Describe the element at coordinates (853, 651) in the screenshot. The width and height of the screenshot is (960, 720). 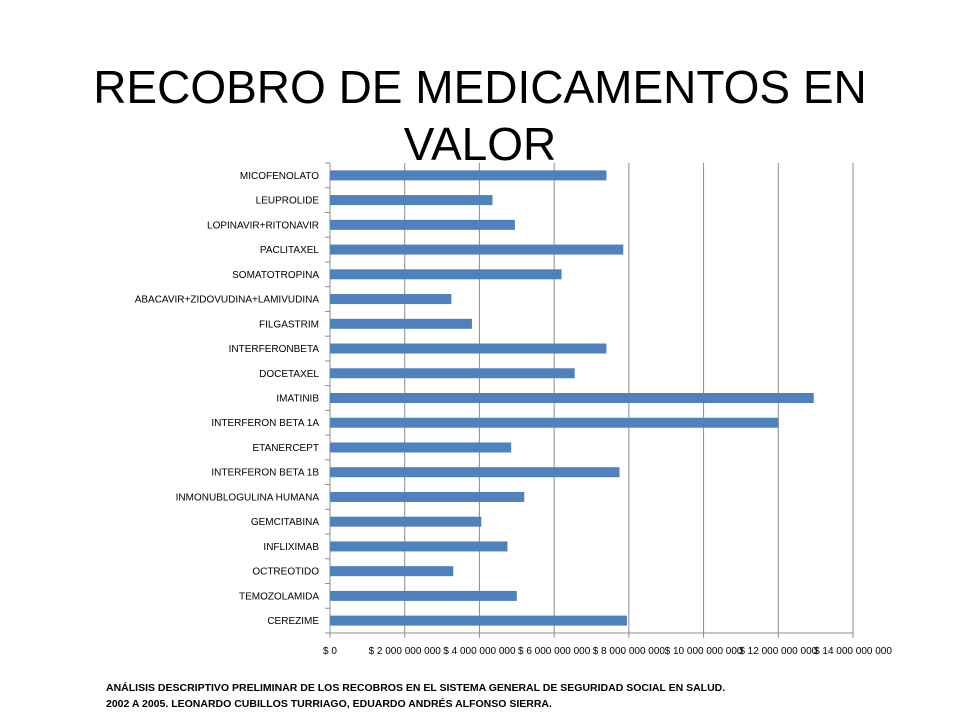
I see `x-tick-label: $ 14 000 000 000` at that location.